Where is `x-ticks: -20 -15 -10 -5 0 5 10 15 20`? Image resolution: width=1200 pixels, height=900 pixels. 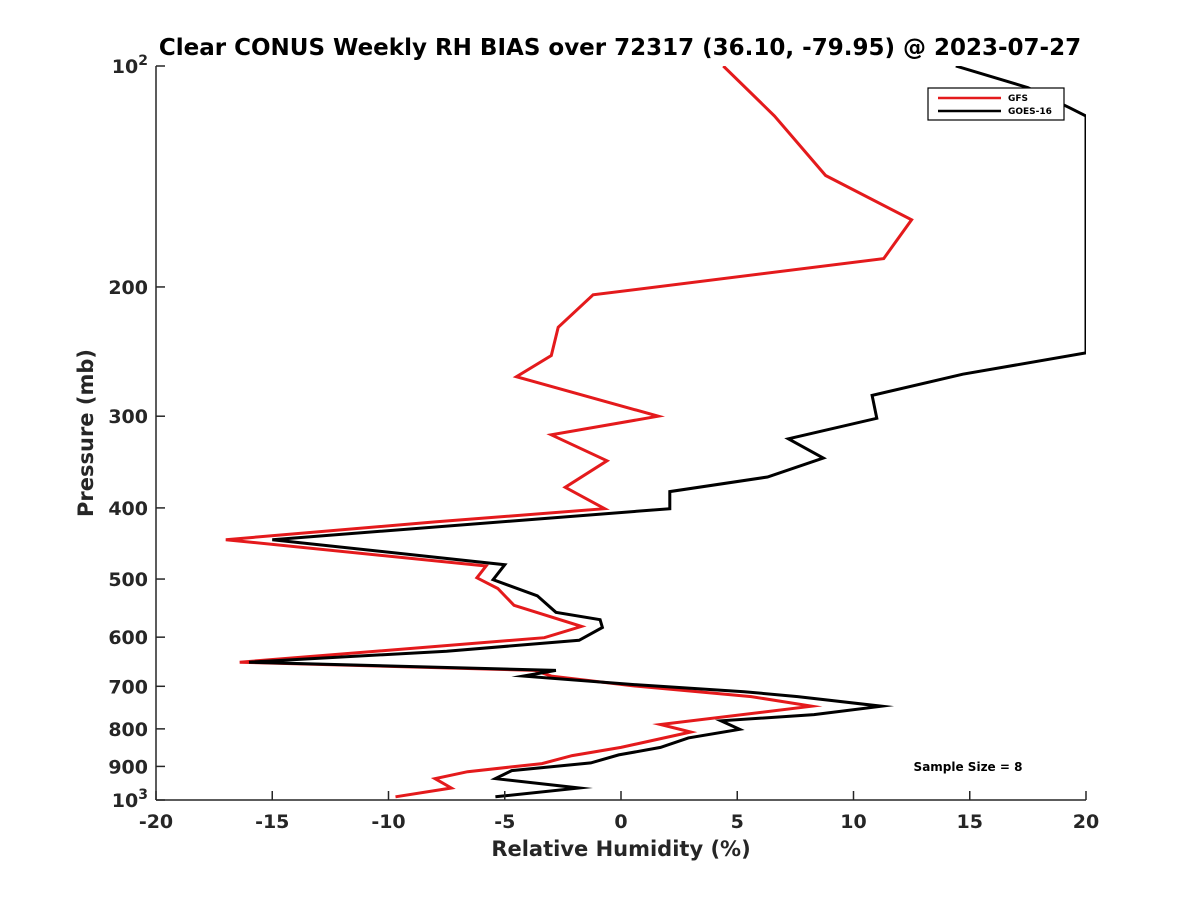
x-ticks: -20 -15 -10 -5 0 5 10 15 20 is located at coordinates (619, 812).